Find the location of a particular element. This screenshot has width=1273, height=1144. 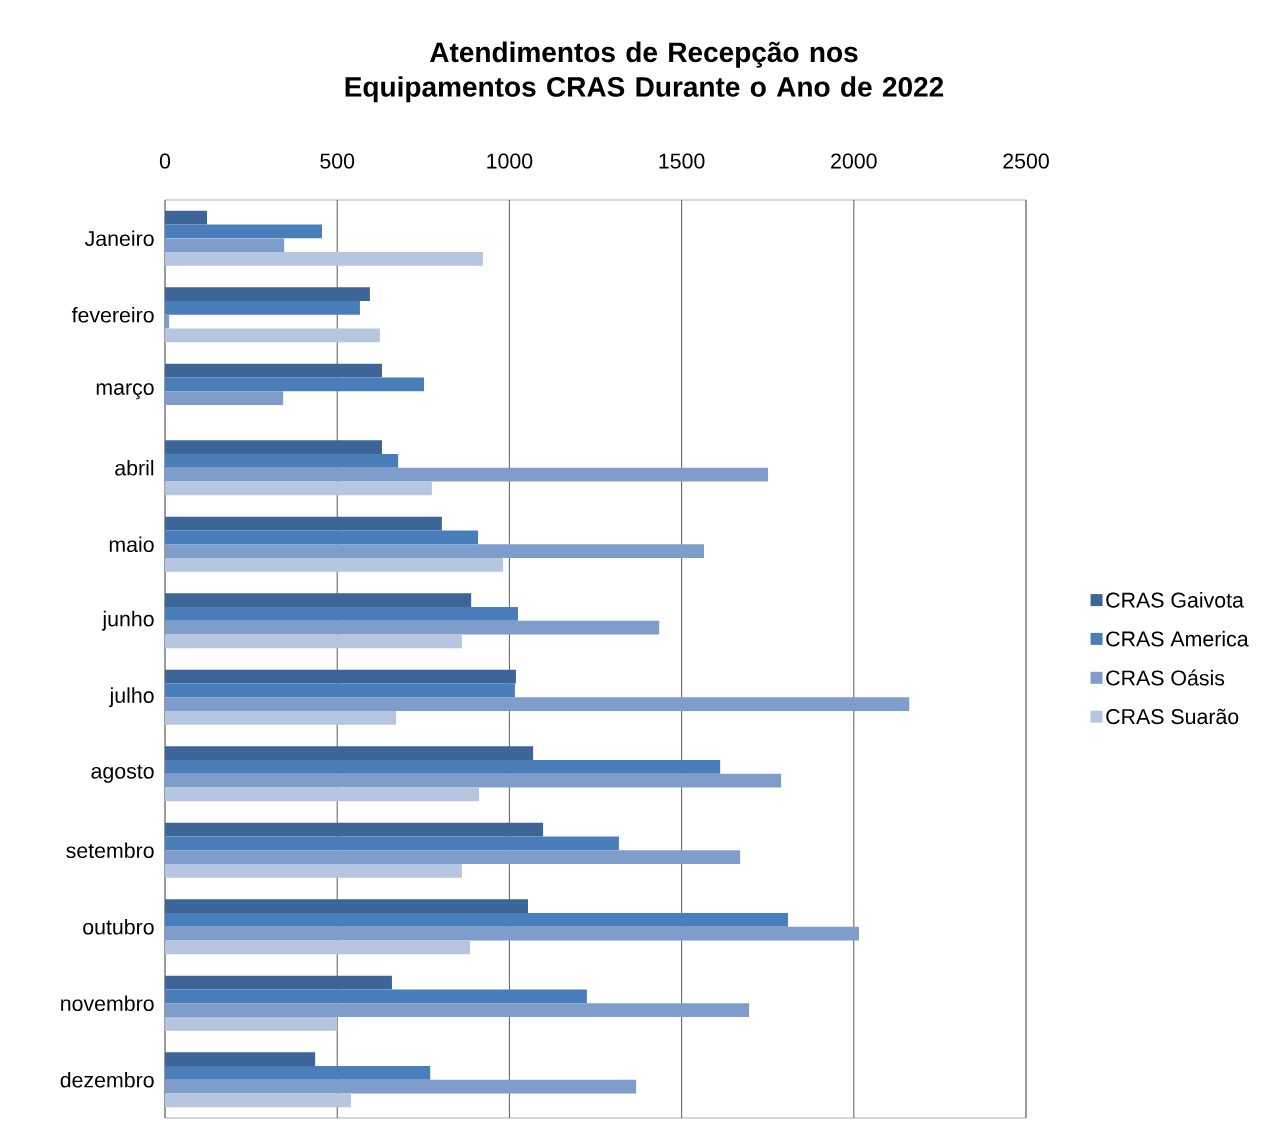

x-tick-label: 1500 is located at coordinates (682, 161).